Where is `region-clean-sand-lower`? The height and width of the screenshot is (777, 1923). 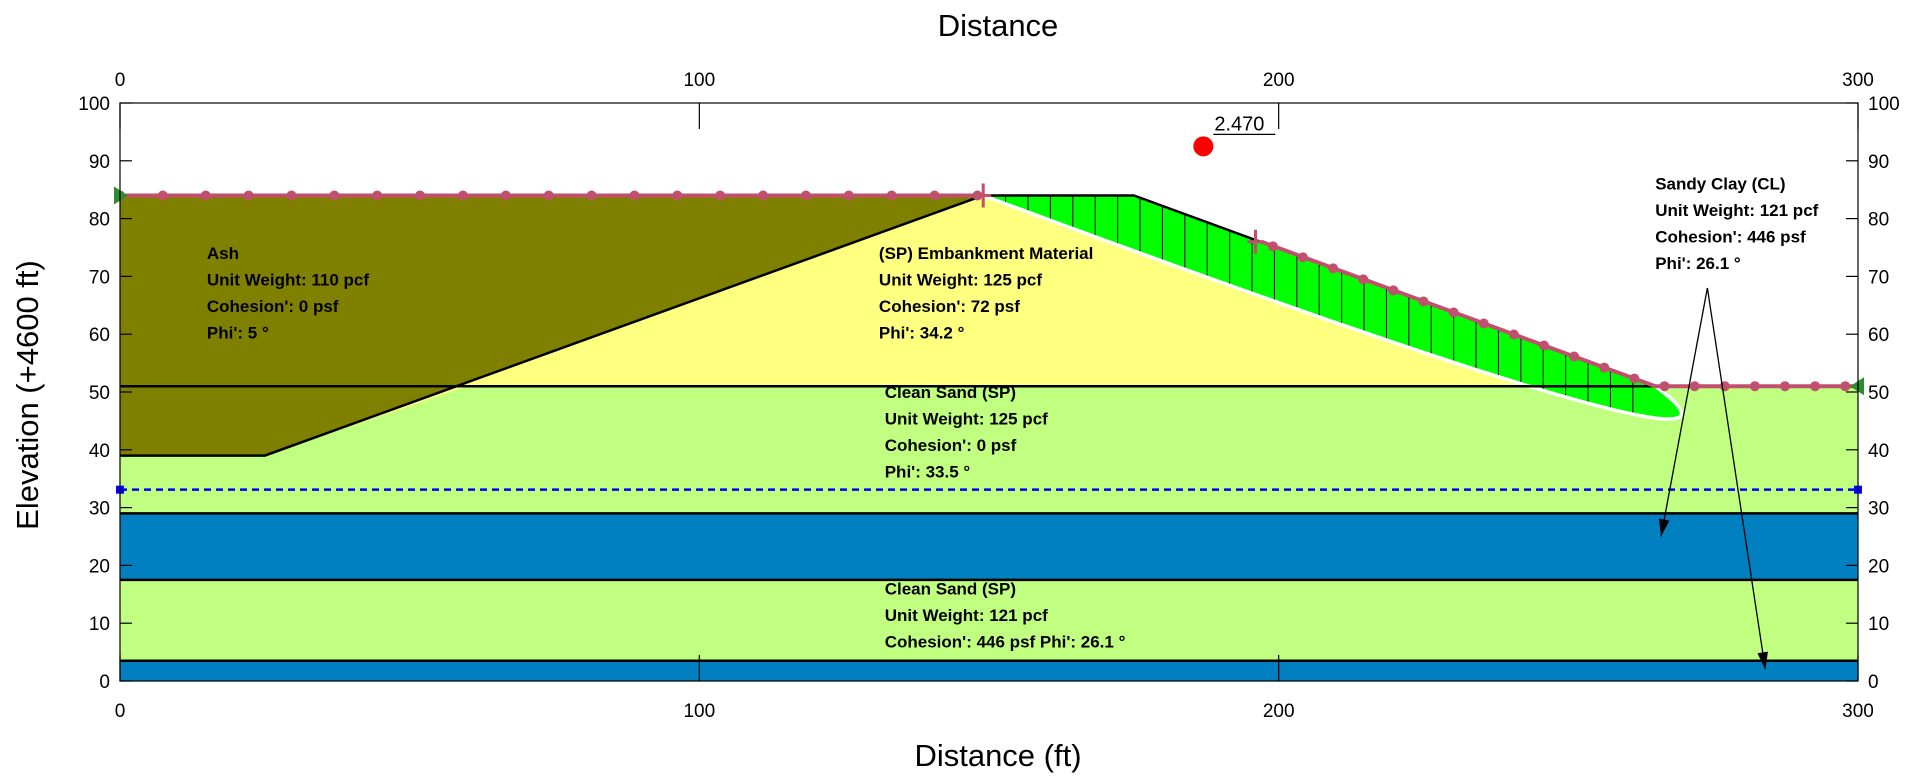
region-clean-sand-lower is located at coordinates (989, 620).